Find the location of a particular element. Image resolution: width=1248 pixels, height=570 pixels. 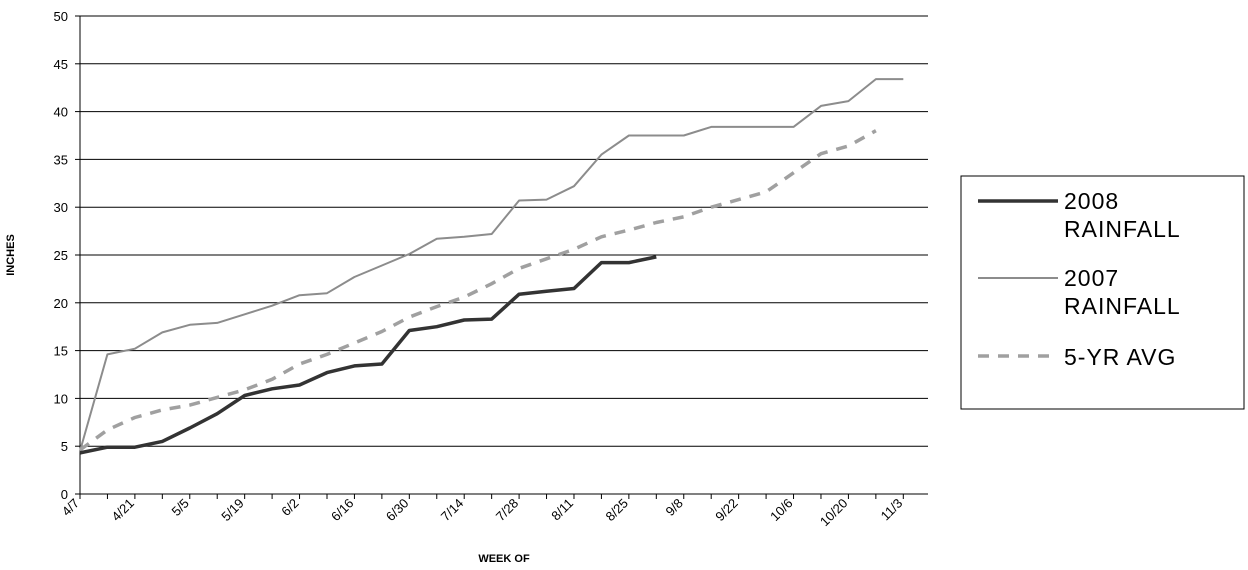

x-tick-label: 8/11 is located at coordinates (562, 510).